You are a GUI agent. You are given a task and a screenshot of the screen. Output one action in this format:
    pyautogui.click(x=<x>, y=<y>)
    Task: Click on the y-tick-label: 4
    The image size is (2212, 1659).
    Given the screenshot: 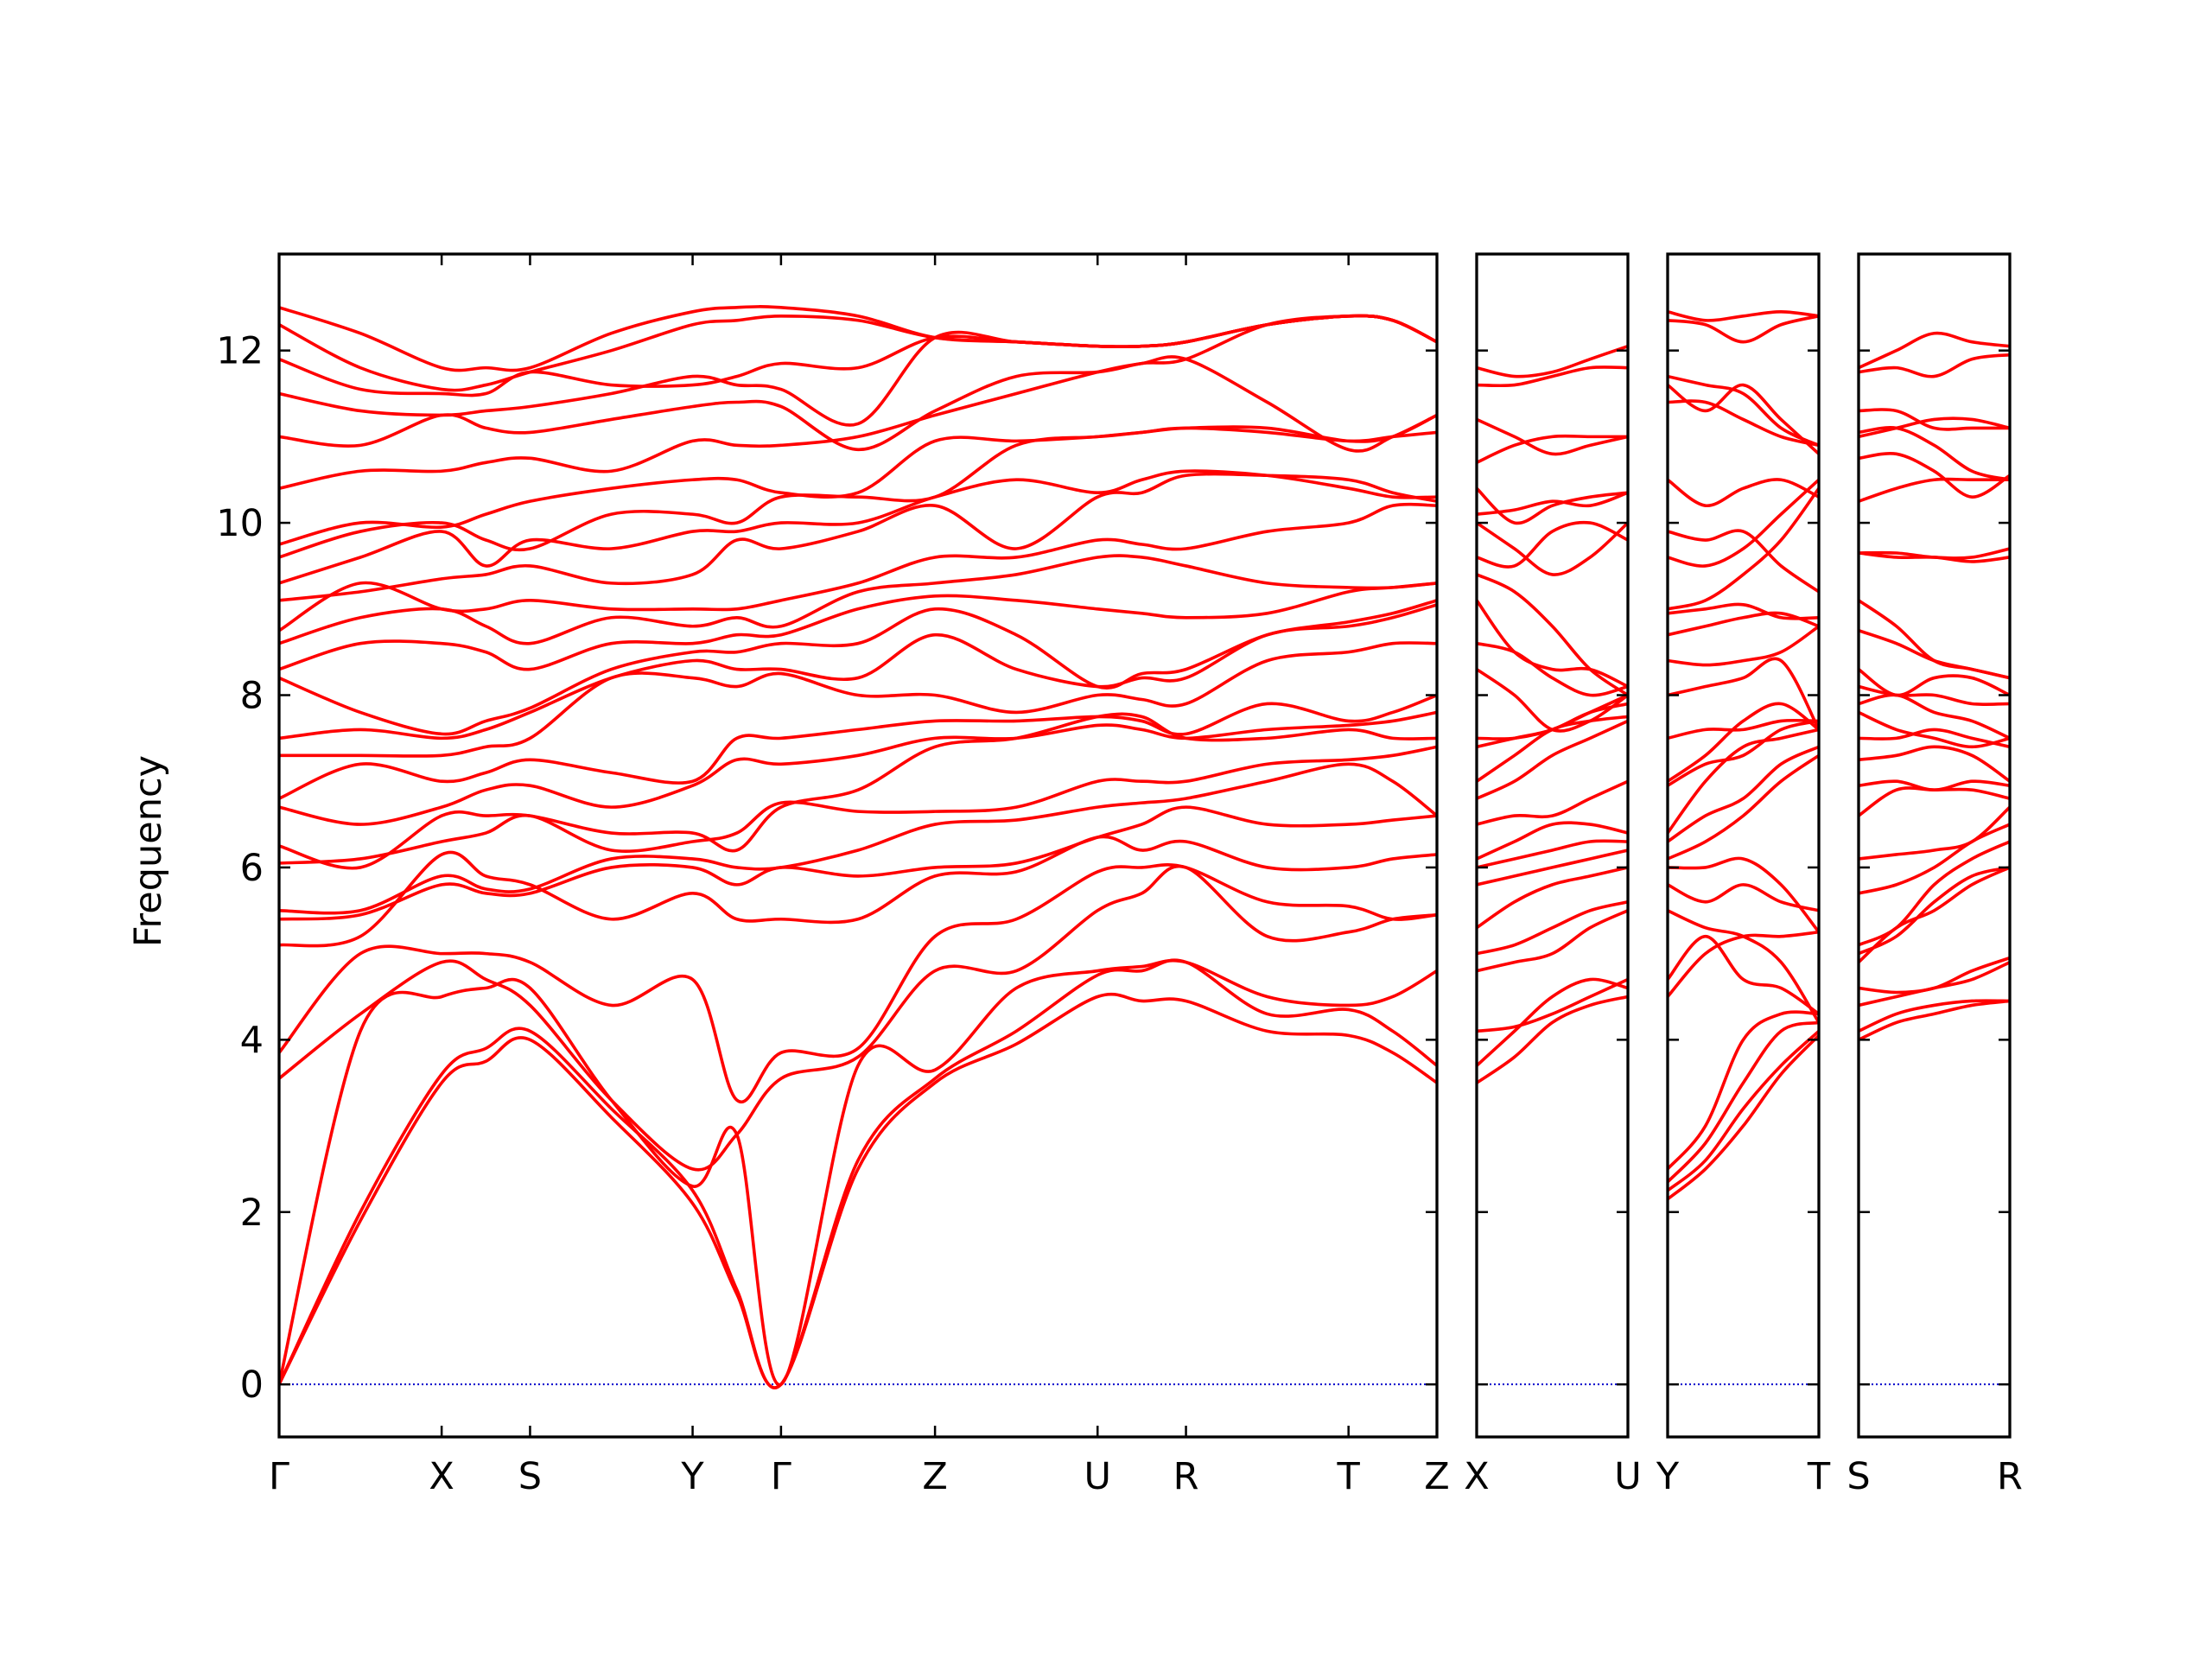 What is the action you would take?
    pyautogui.click(x=252, y=1040)
    